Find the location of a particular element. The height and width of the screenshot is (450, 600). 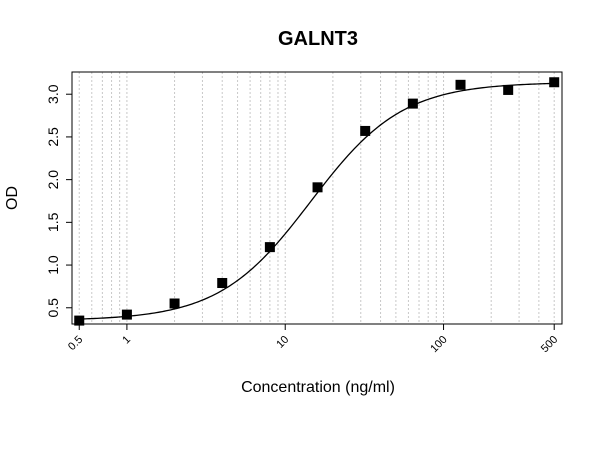

y-tick-label: 0.5 is located at coordinates (53, 308).